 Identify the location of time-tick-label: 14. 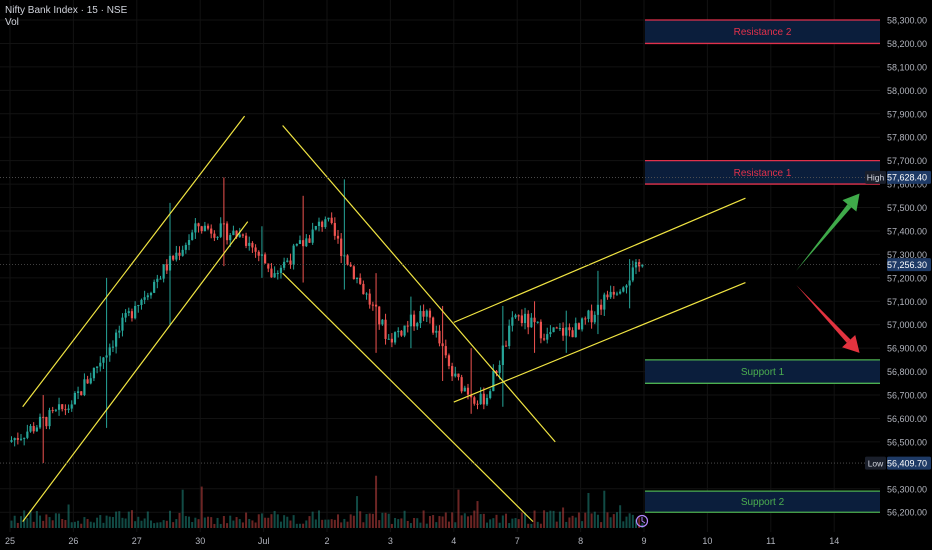
(834, 541).